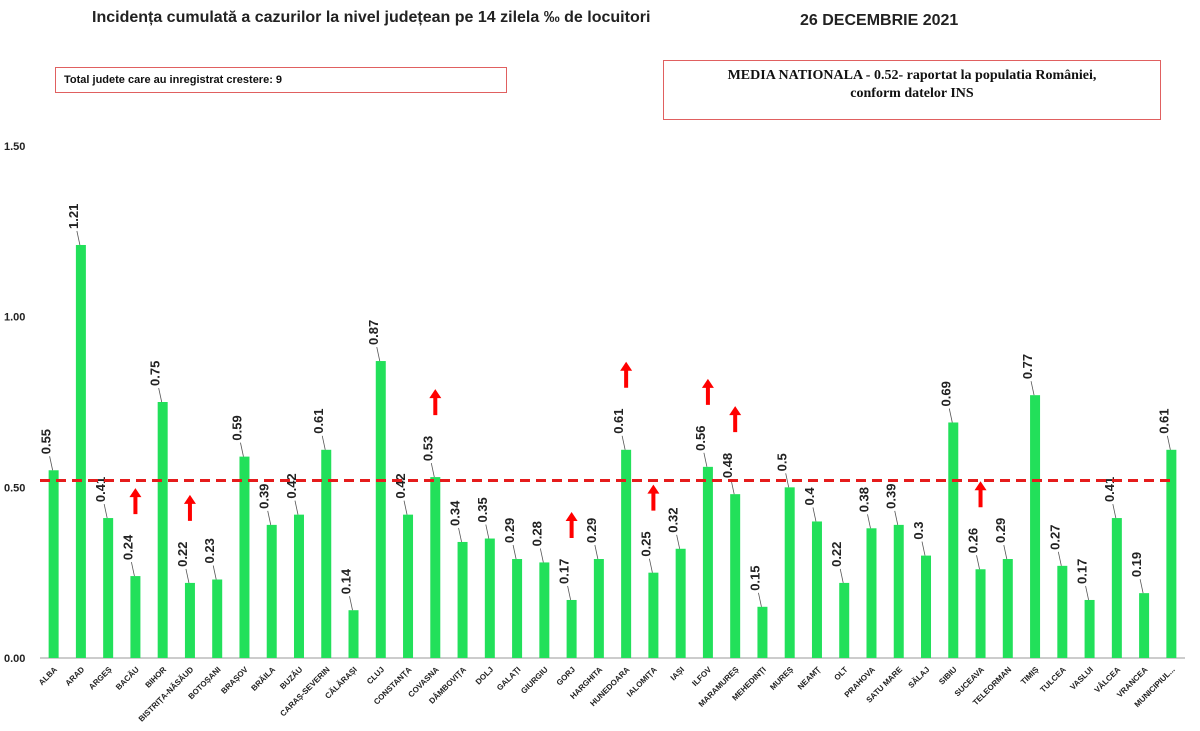 This screenshot has height=731, width=1200. I want to click on value-label: 0.55, so click(46, 441).